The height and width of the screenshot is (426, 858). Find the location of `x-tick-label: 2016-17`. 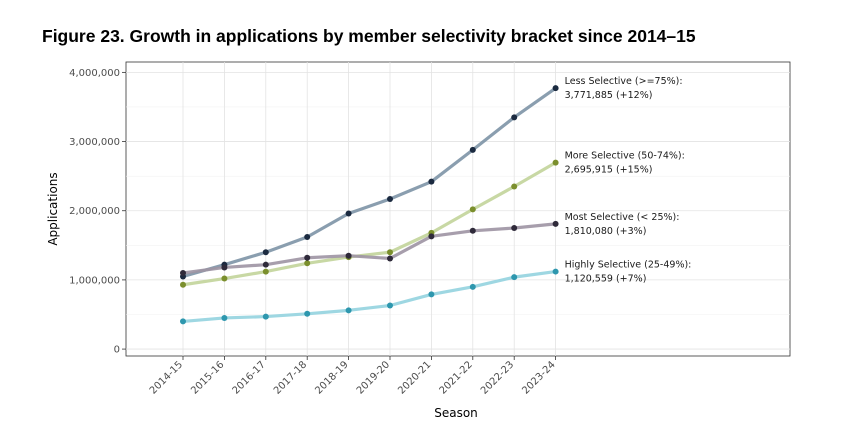

x-tick-label: 2016-17 is located at coordinates (249, 377).